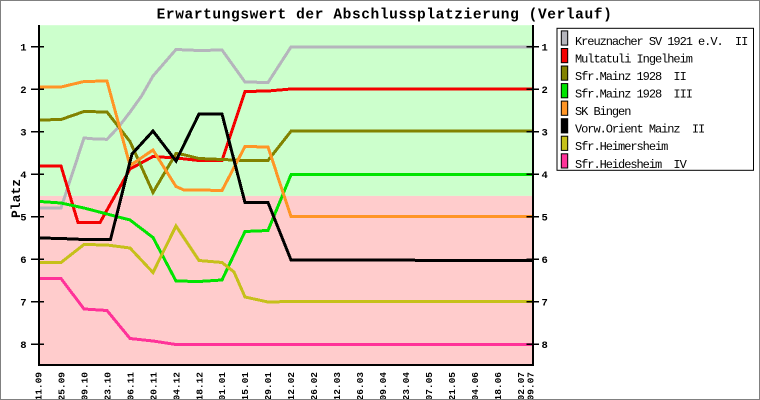  What do you see at coordinates (153, 386) in the screenshot?
I see `svg-text: 20.11` at bounding box center [153, 386].